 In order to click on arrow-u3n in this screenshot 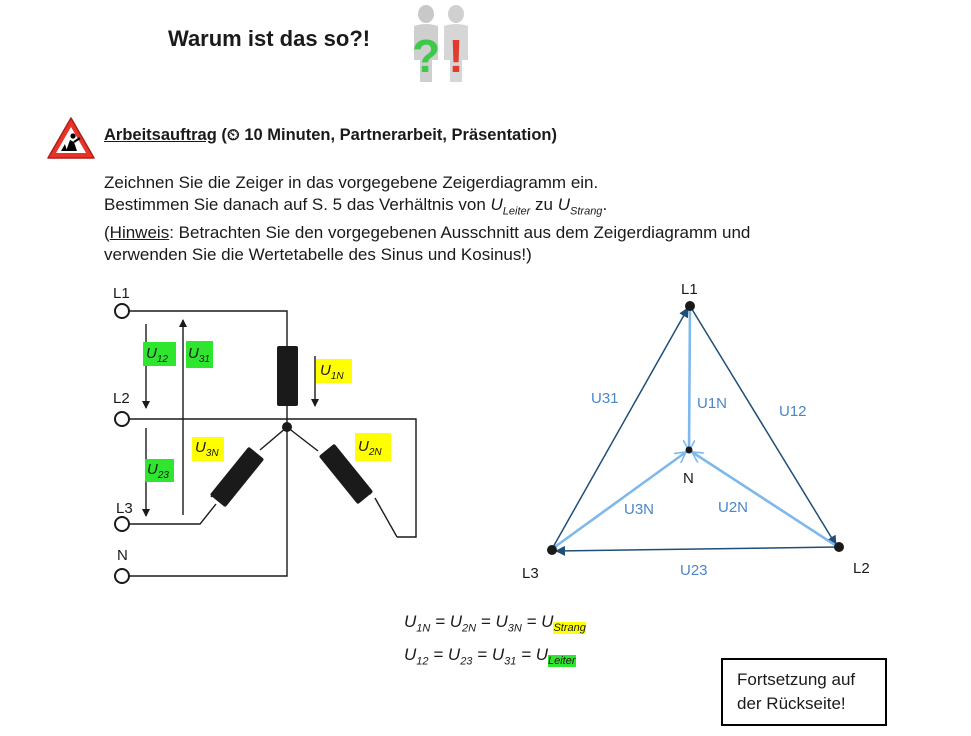, I will do `click(226, 482)`.